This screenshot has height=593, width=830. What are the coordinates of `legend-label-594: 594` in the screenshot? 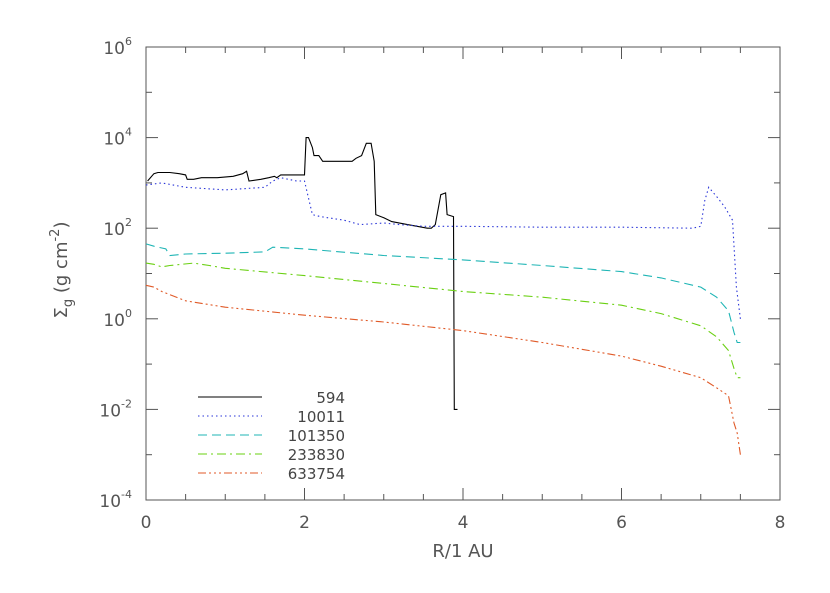 It's located at (330, 398).